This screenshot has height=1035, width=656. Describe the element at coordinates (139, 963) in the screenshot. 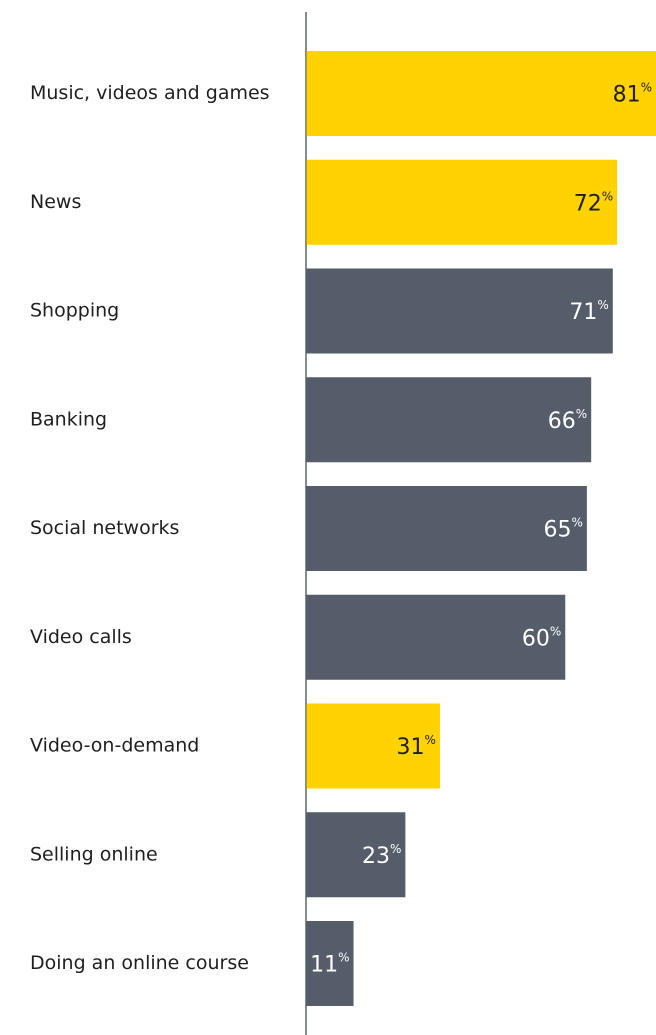

I see `category-label-doing-an-online-course: Doing an online course` at that location.